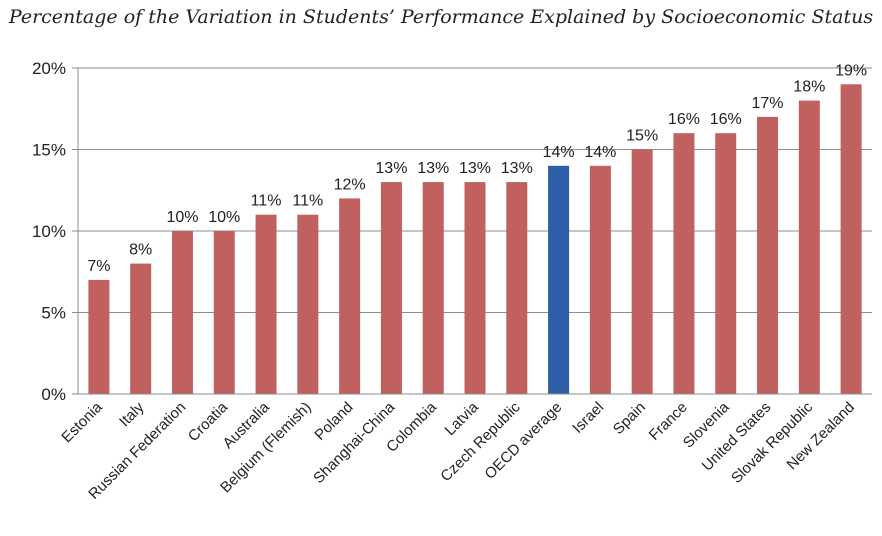  Describe the element at coordinates (523, 441) in the screenshot. I see `x-tick-label: OECD average` at that location.